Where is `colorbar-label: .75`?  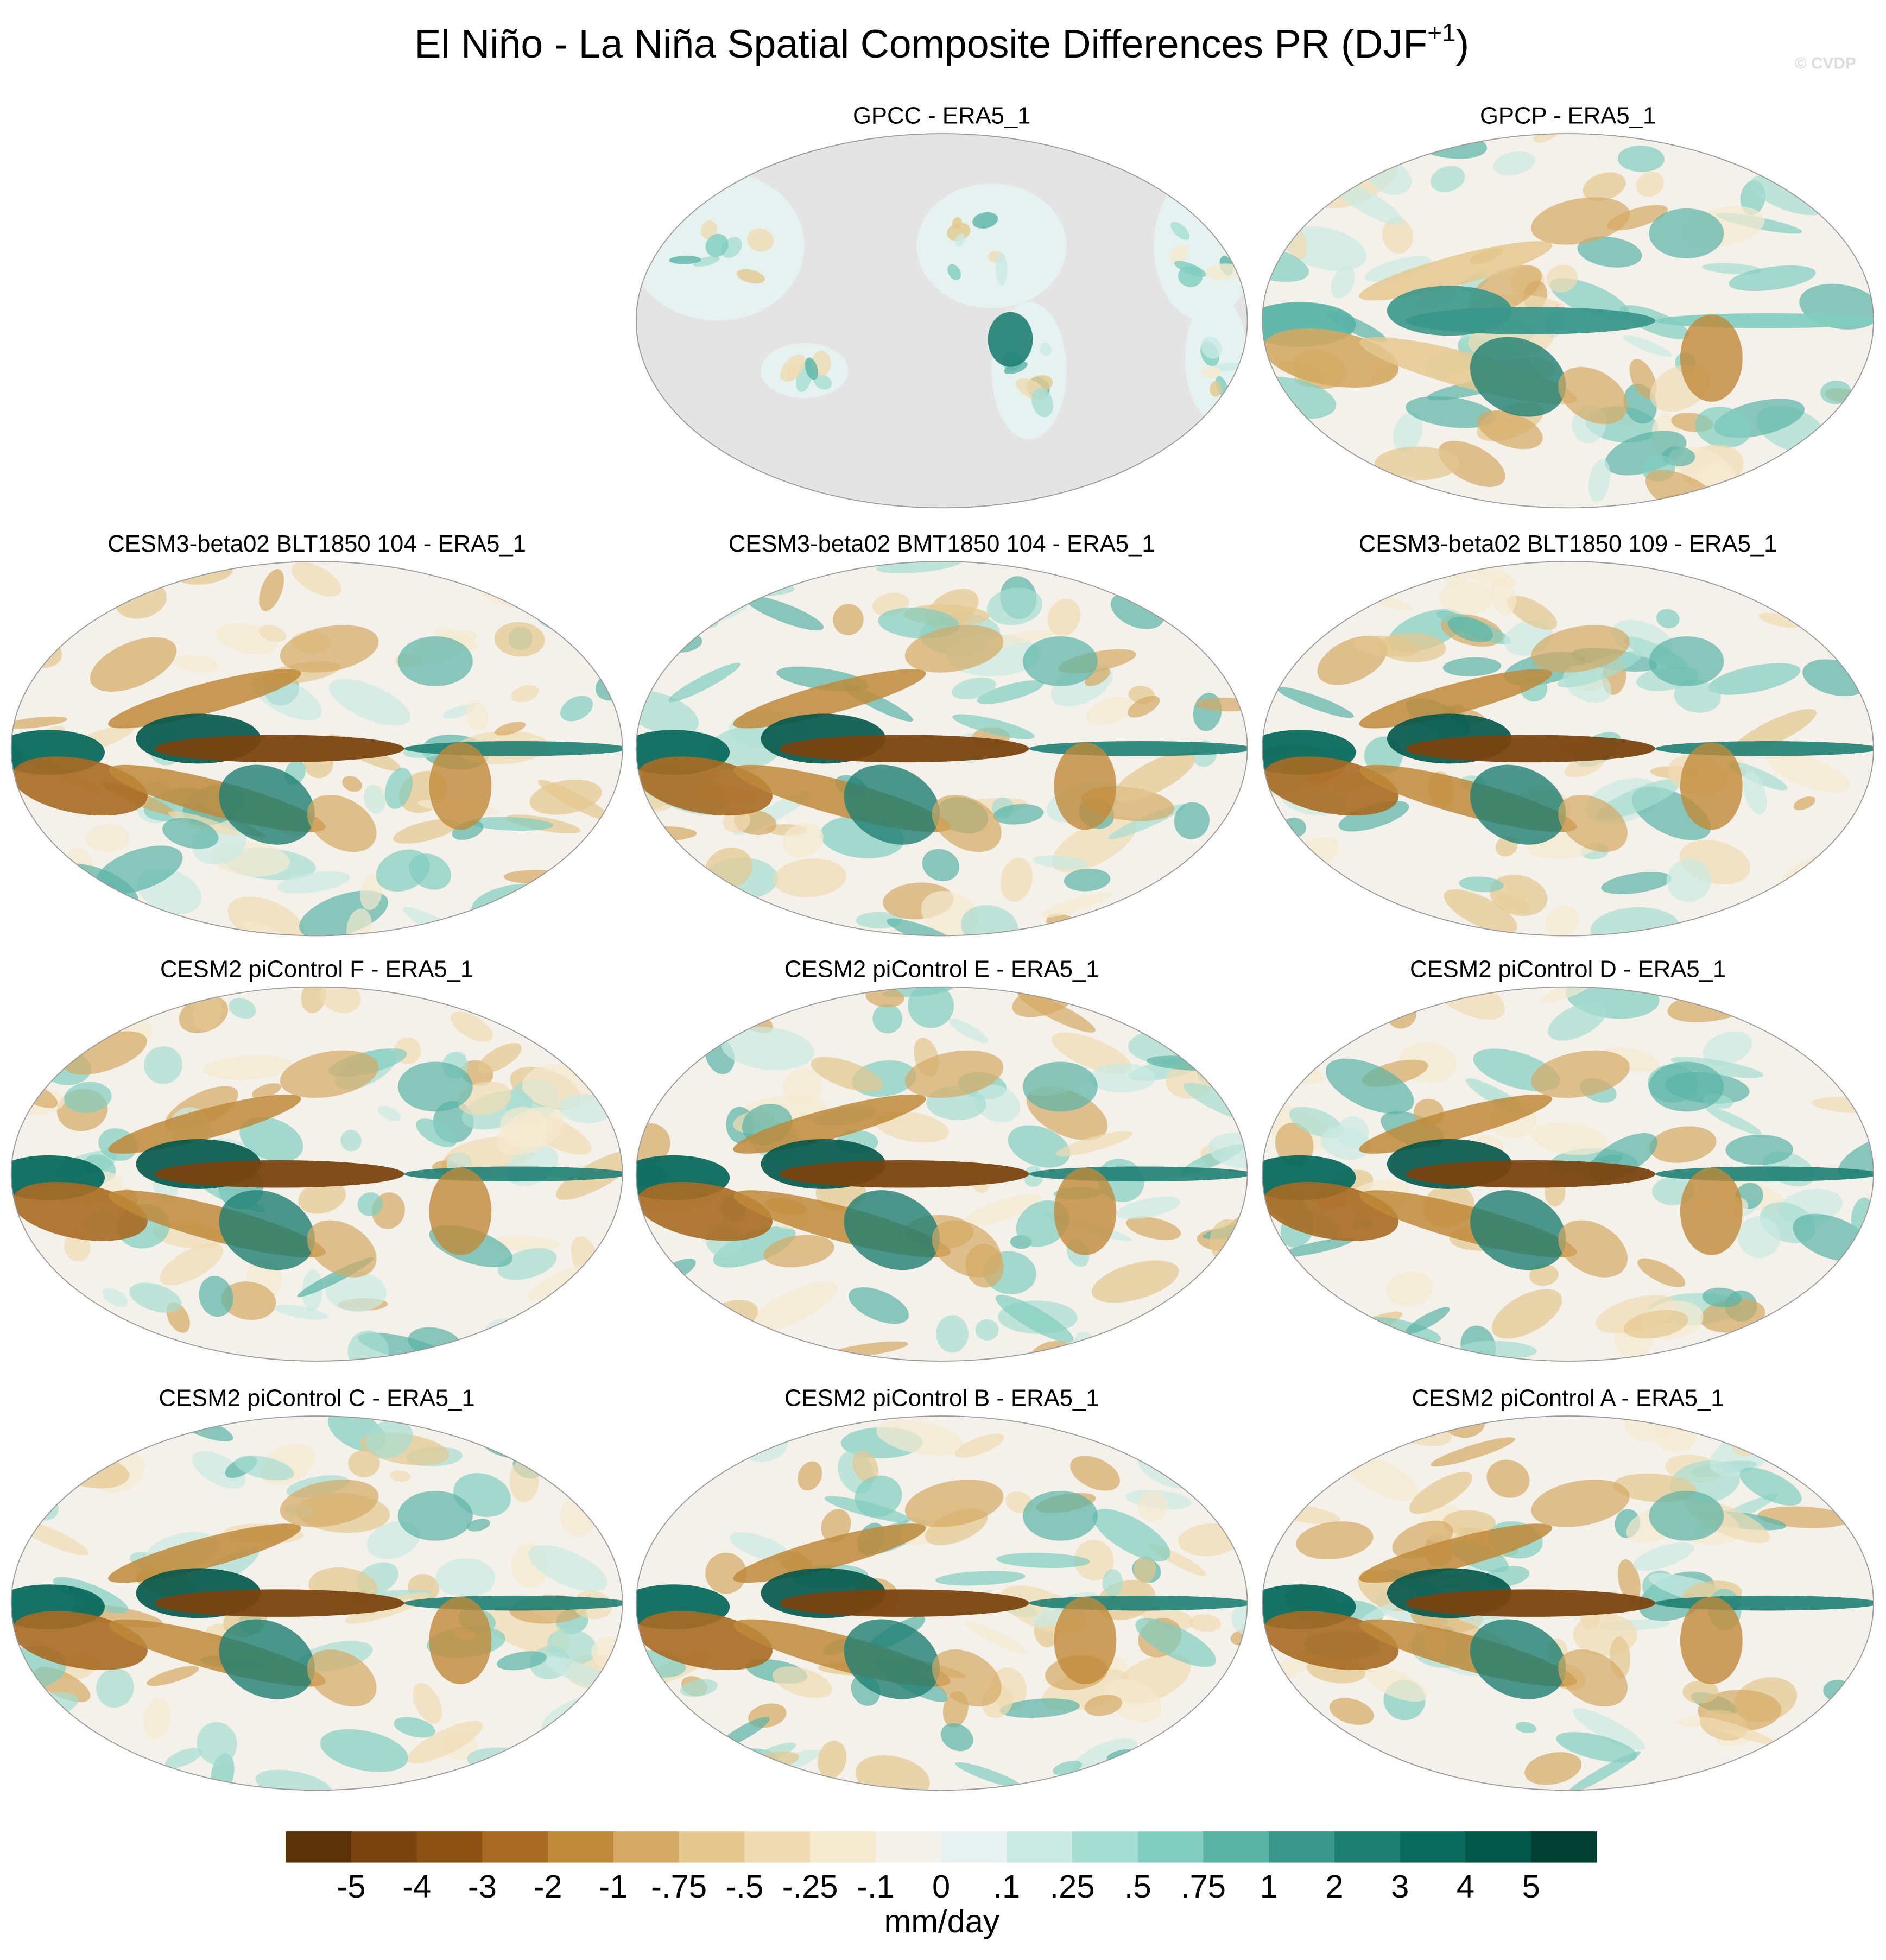
colorbar-label: .75 is located at coordinates (1203, 1887).